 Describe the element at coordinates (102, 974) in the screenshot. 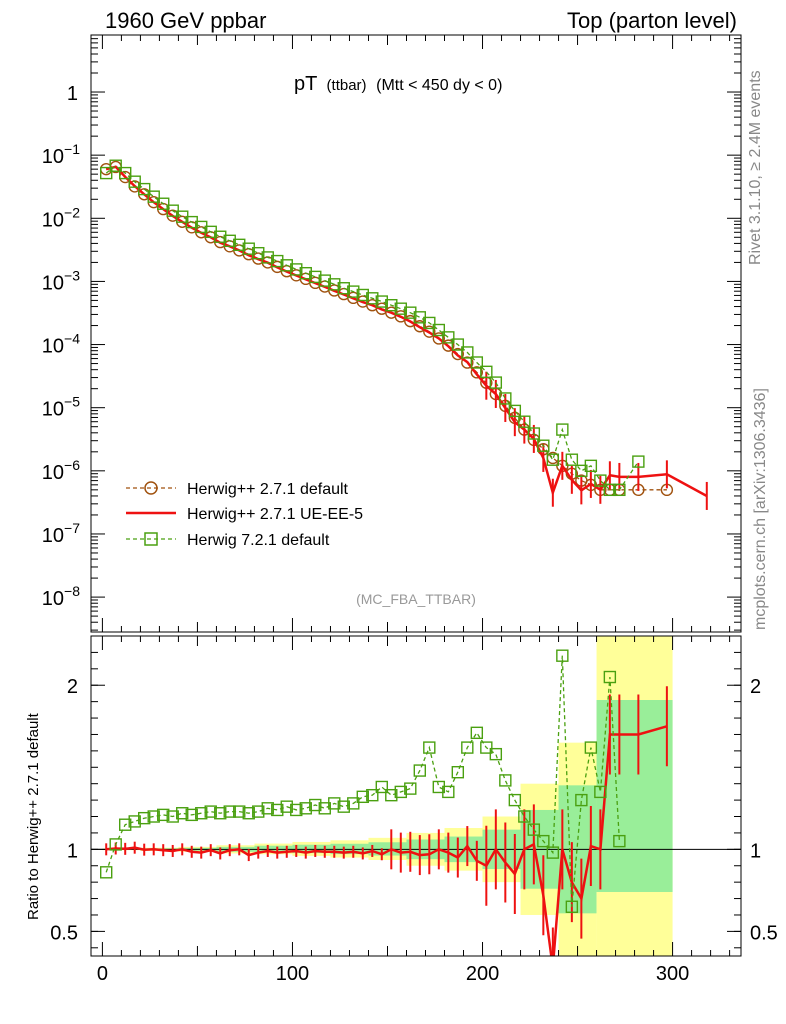

I see `xtick-label: 0` at that location.